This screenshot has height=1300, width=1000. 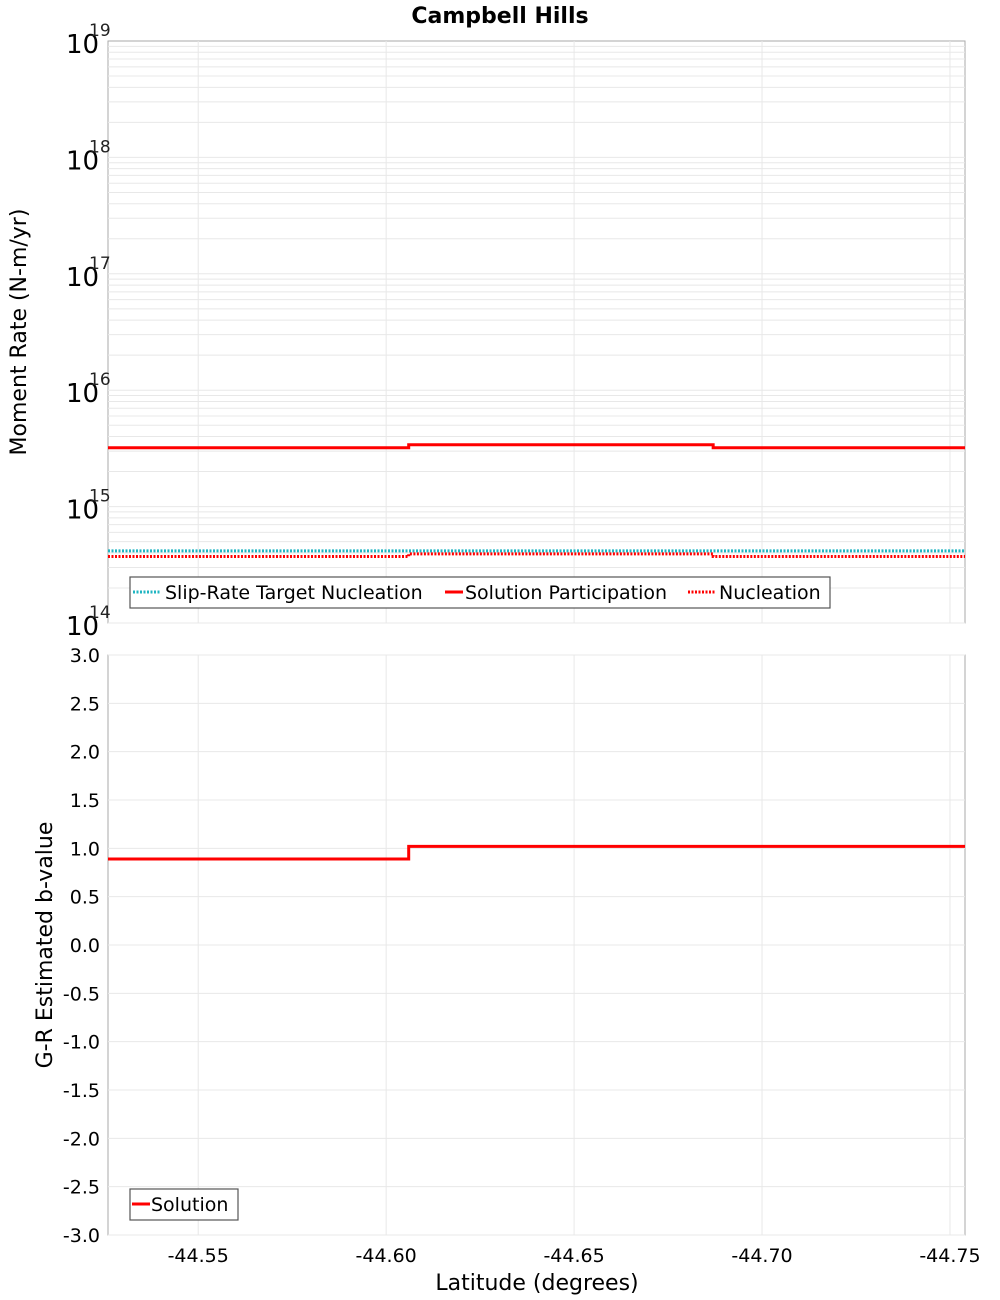 I want to click on y-tick-label: 2.5, so click(x=85, y=704).